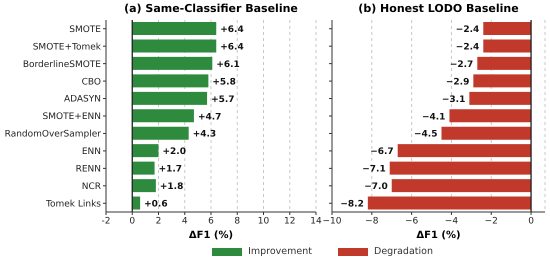 This screenshot has width=550, height=261. Describe the element at coordinates (67, 47) in the screenshot. I see `y-tick-label: SMOTE+Tomek` at that location.